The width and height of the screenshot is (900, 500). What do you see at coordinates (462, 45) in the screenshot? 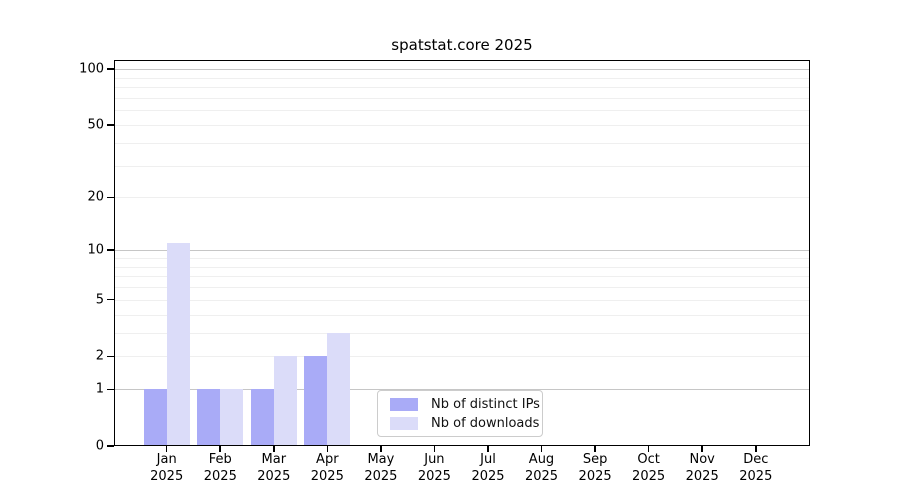
I see `chart-title: spatstat.core 2025` at bounding box center [462, 45].